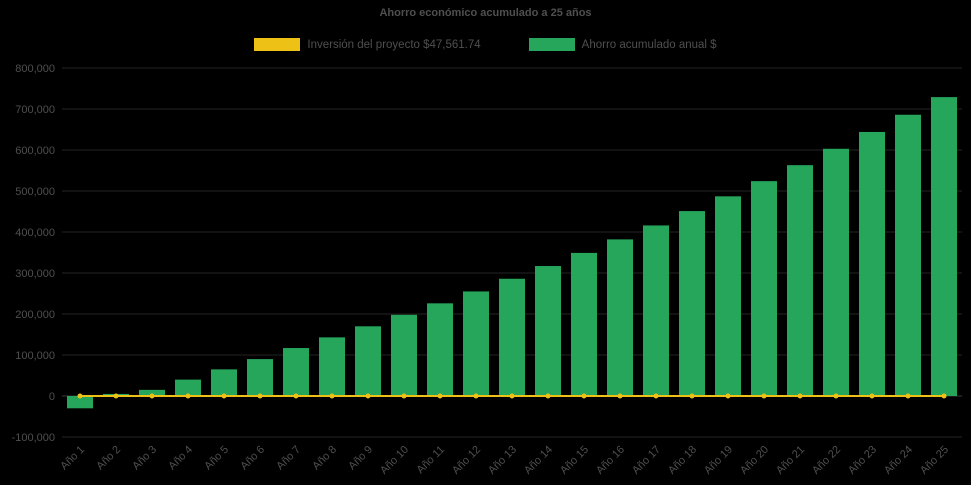 The height and width of the screenshot is (485, 971). Describe the element at coordinates (35, 69) in the screenshot. I see `y-axis-tick-label: 800,000` at that location.